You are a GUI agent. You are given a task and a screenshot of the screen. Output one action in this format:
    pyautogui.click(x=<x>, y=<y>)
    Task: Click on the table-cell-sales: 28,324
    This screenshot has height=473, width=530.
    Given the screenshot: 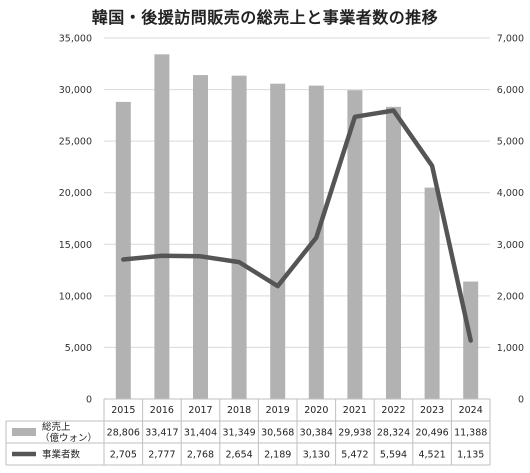 What is the action you would take?
    pyautogui.click(x=393, y=433)
    